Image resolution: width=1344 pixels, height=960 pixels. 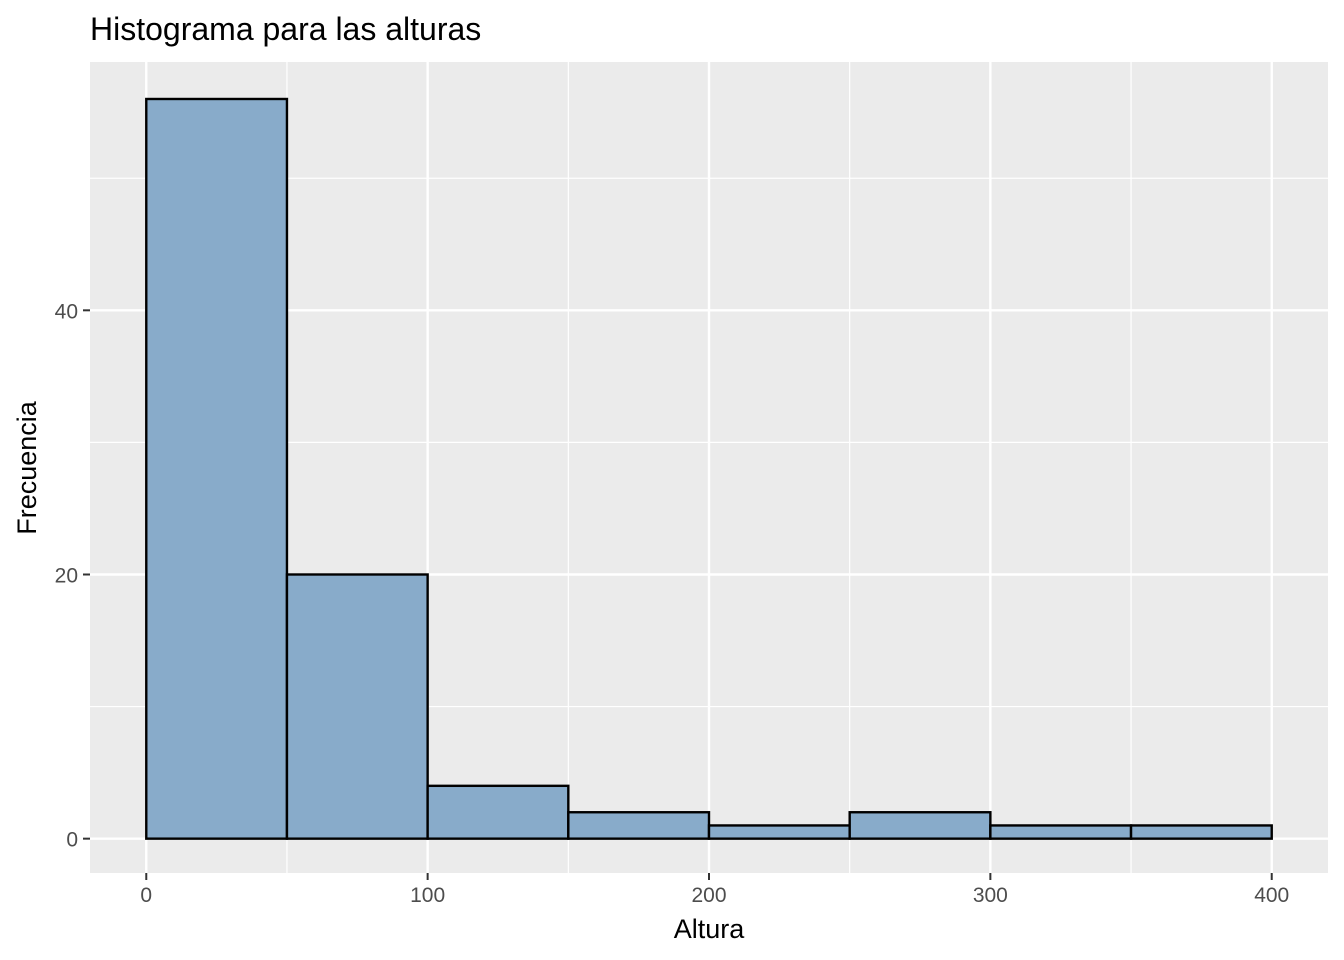 I want to click on y-tick-label: 20, so click(x=66, y=575).